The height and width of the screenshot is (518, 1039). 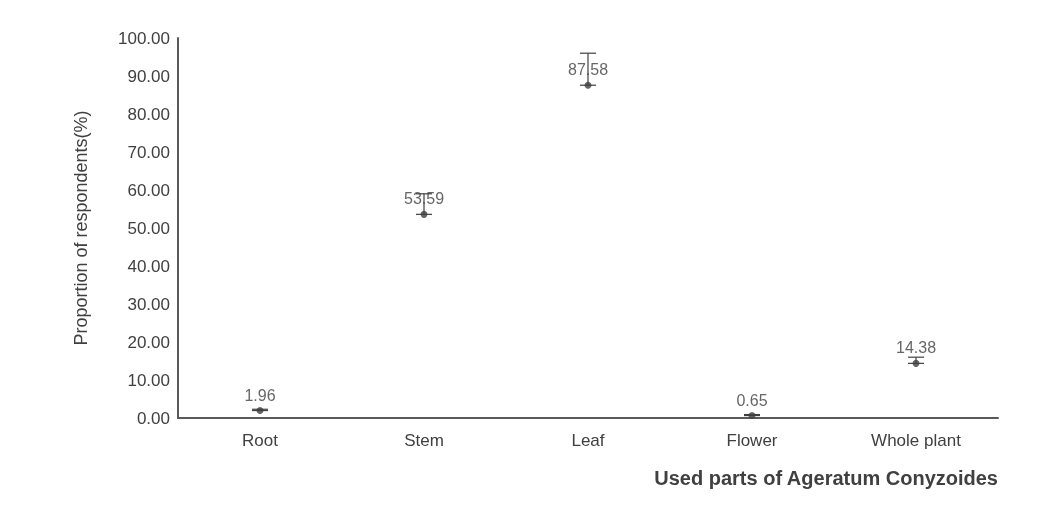 I want to click on y-tick-label: 100.00, so click(x=144, y=38).